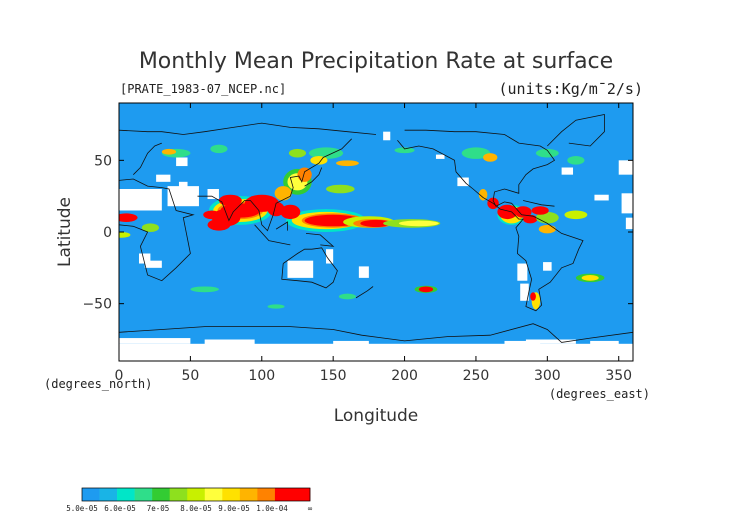 This screenshot has width=752, height=532. I want to click on chart-subtitle-file: [PRATE_1983-07_NCEP.nc], so click(203, 89).